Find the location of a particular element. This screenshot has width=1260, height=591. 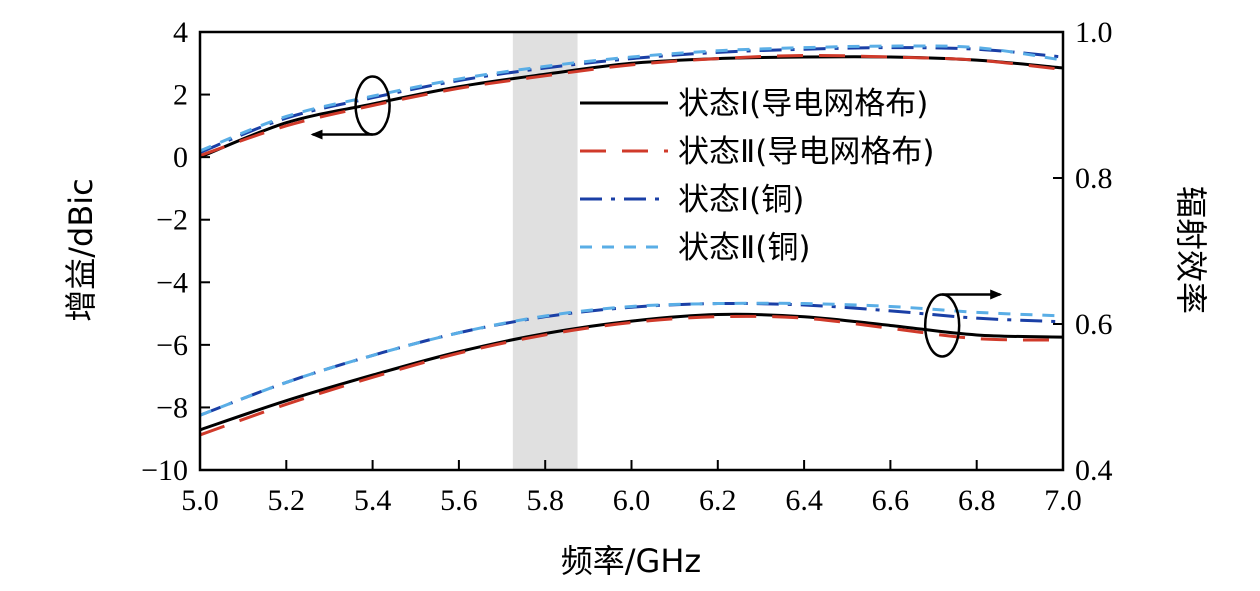

y-left-tick-label: −2 is located at coordinates (172, 220).